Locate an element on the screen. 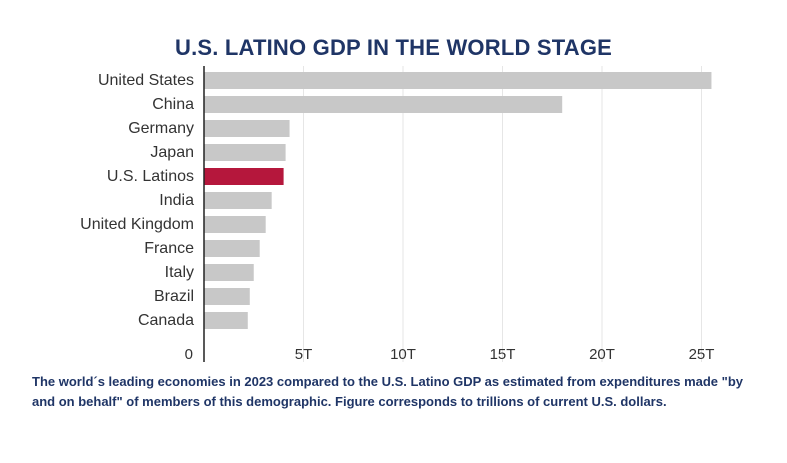  x-tick-label: 15T is located at coordinates (503, 354).